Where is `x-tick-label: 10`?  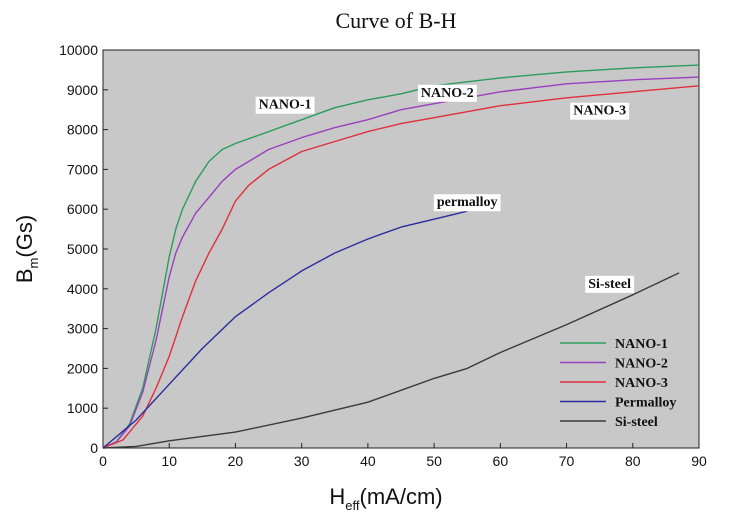
x-tick-label: 10 is located at coordinates (169, 461).